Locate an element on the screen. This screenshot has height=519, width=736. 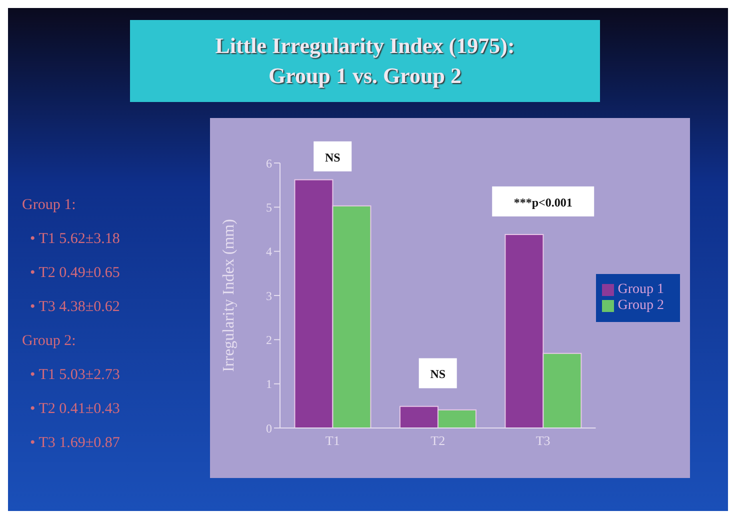
x-tick-label: T1 is located at coordinates (332, 440).